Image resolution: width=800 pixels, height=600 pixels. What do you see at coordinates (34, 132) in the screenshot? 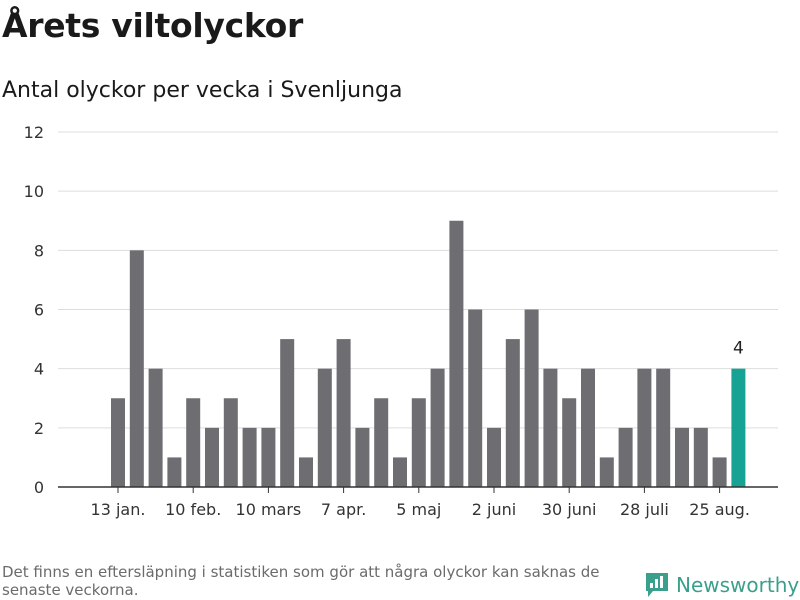
I see `y-tick-label: 12` at bounding box center [34, 132].